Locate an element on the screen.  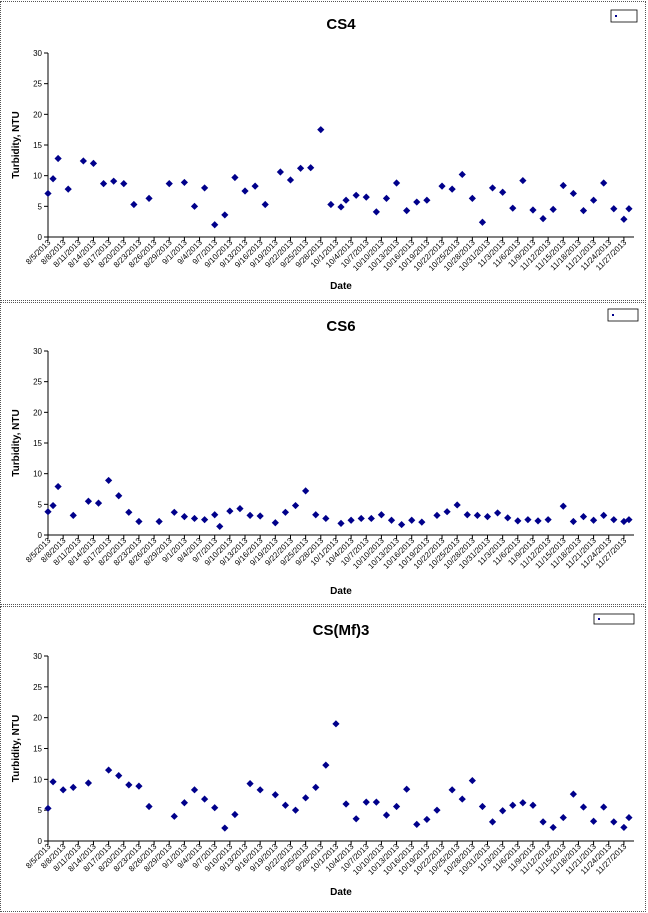
y-tick-label: 25 is located at coordinates (37, 84).